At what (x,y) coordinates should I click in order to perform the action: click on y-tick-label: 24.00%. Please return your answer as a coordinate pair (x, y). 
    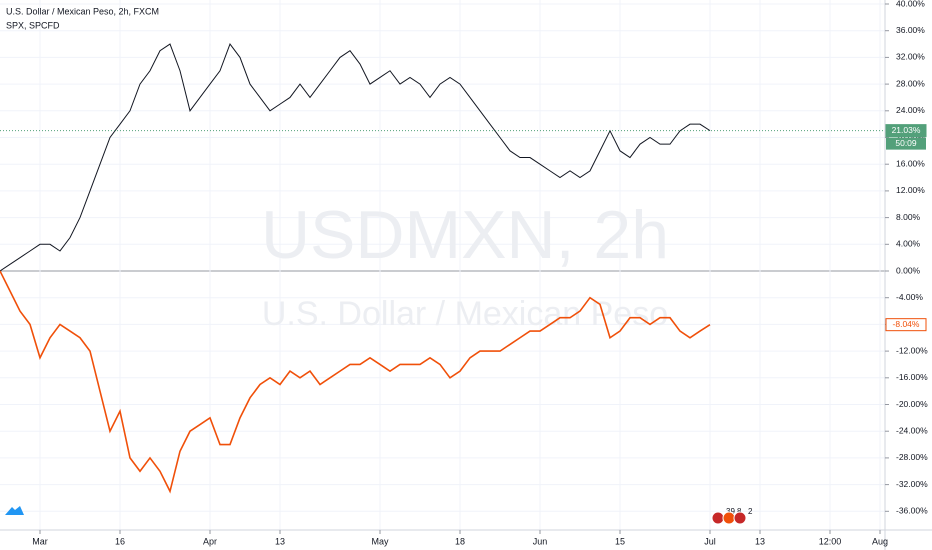
    Looking at the image, I should click on (910, 110).